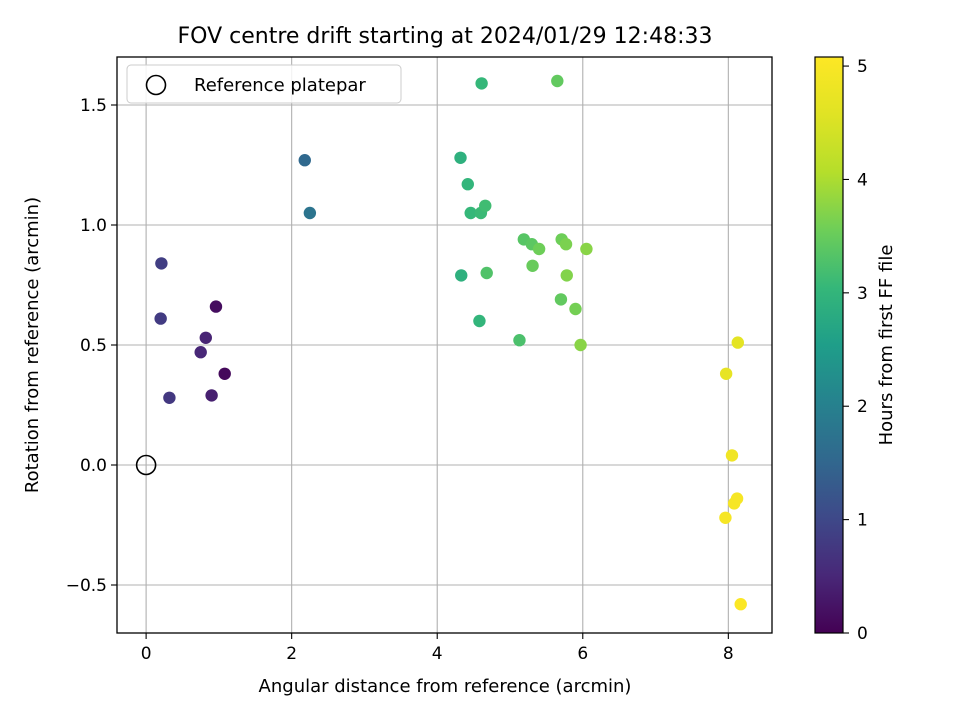 This screenshot has width=960, height=720. What do you see at coordinates (829, 345) in the screenshot?
I see `colorbar-gradient` at bounding box center [829, 345].